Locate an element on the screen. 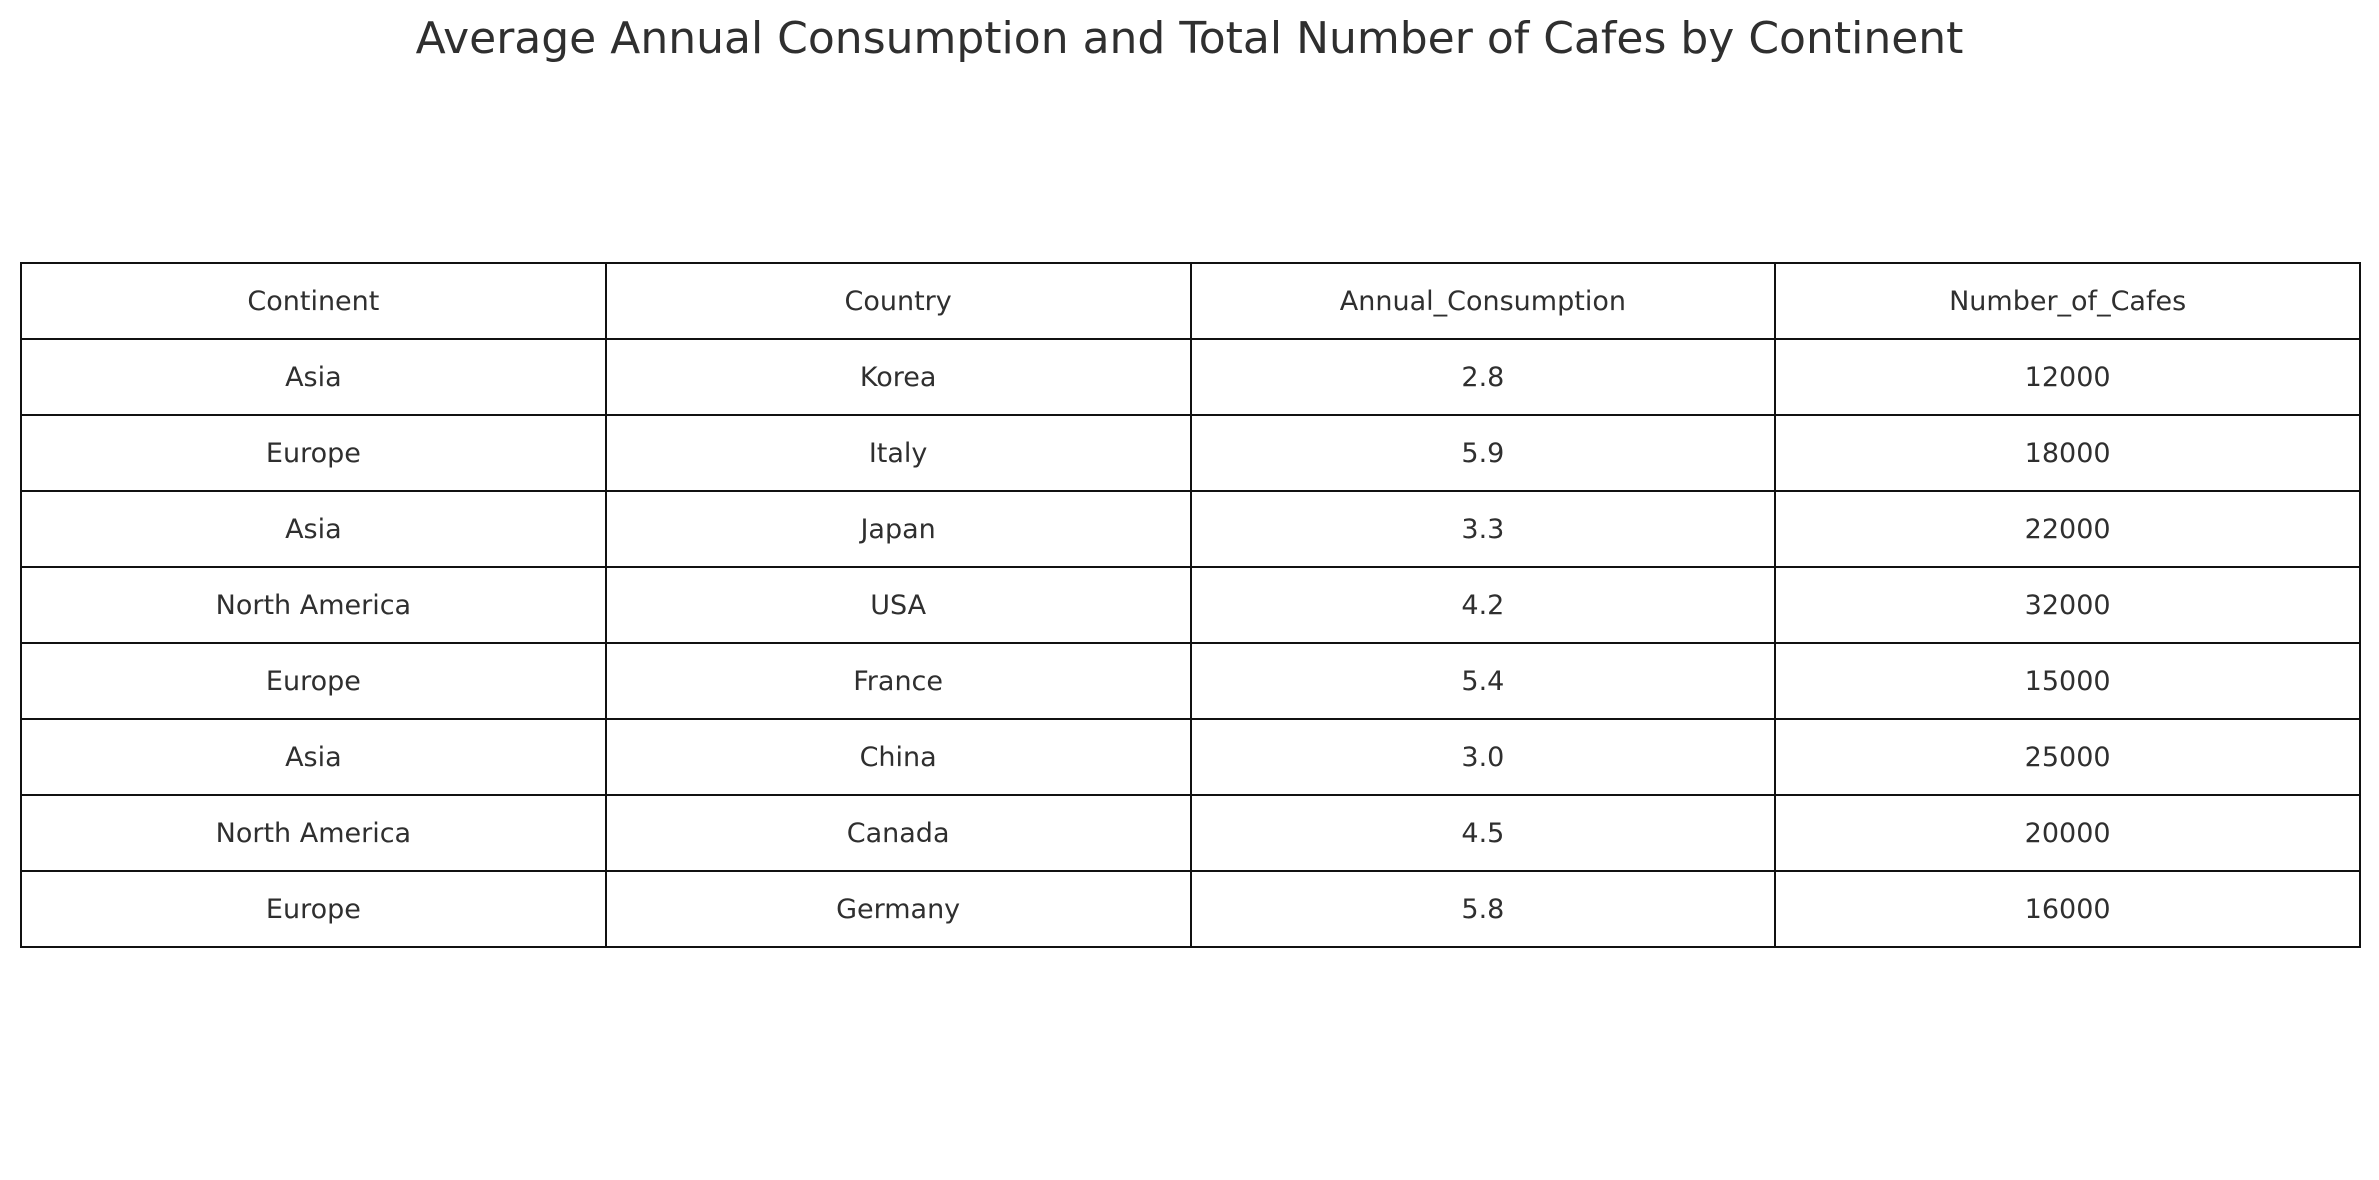 The height and width of the screenshot is (1180, 2379). cell-country: China is located at coordinates (898, 757).